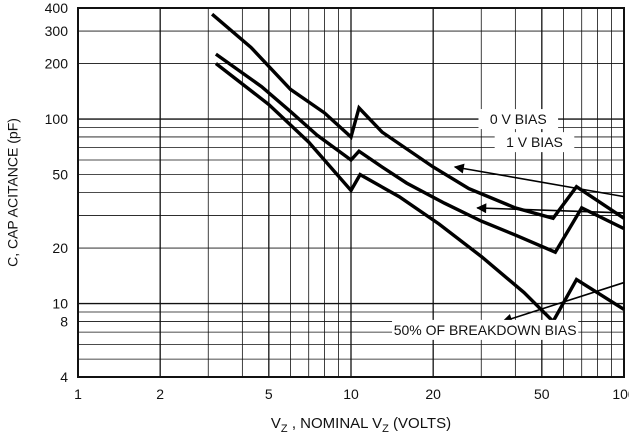 Image resolution: width=629 pixels, height=439 pixels. Describe the element at coordinates (57, 31) in the screenshot. I see `y-tick-label: 300` at that location.